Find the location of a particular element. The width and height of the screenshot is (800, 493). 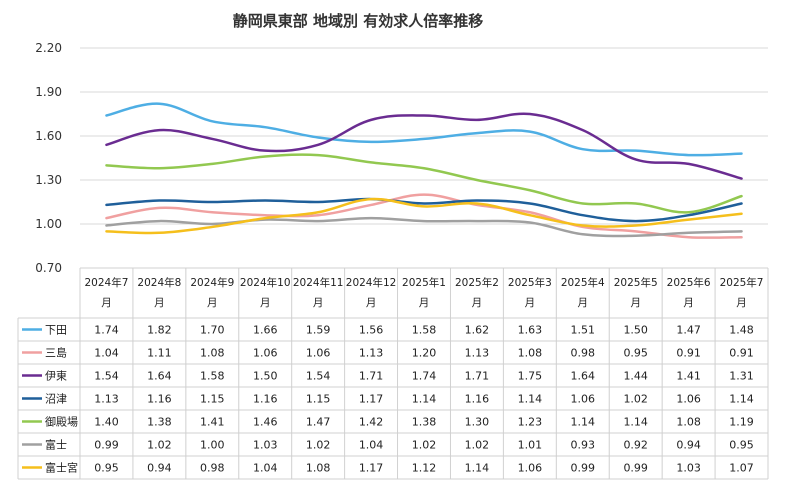

x-tick-label: 2024年11 月 is located at coordinates (318, 292).